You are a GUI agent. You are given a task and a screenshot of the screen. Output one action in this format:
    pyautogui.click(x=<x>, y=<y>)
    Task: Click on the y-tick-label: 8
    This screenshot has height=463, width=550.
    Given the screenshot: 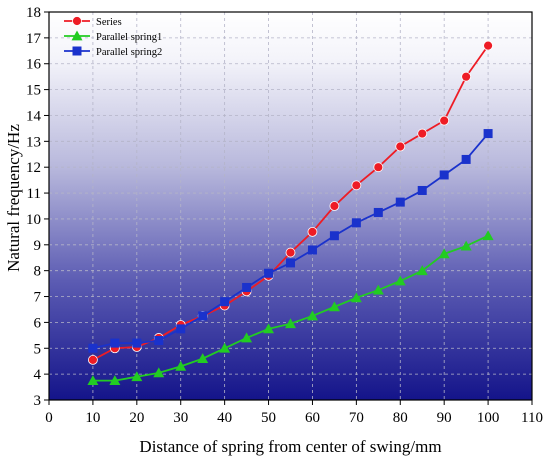 What is the action you would take?
    pyautogui.click(x=38, y=272)
    